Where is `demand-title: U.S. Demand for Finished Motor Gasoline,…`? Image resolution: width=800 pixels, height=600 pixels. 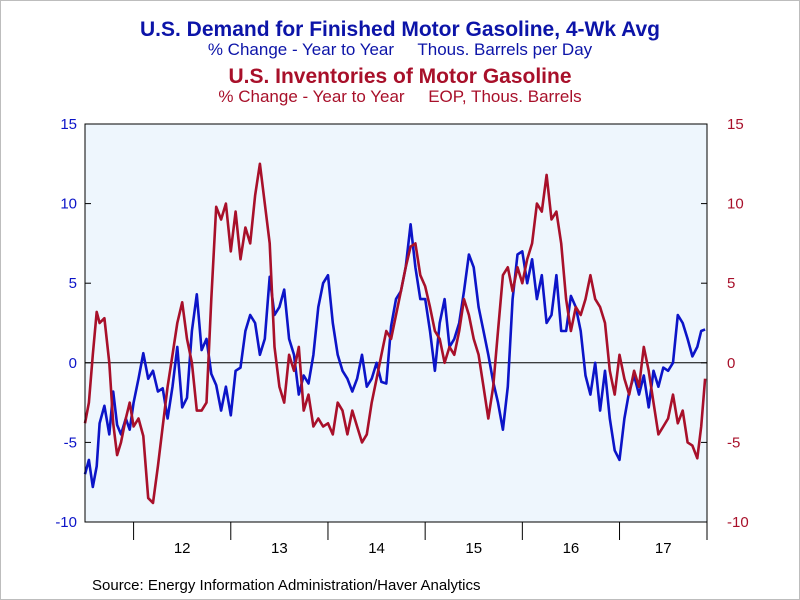
demand-title: U.S. Demand for Finished Motor Gasoline,… is located at coordinates (400, 29).